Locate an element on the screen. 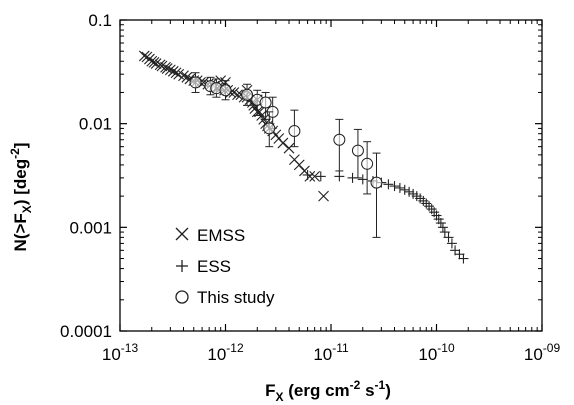  x-axis-label-end: ) is located at coordinates (388, 390).